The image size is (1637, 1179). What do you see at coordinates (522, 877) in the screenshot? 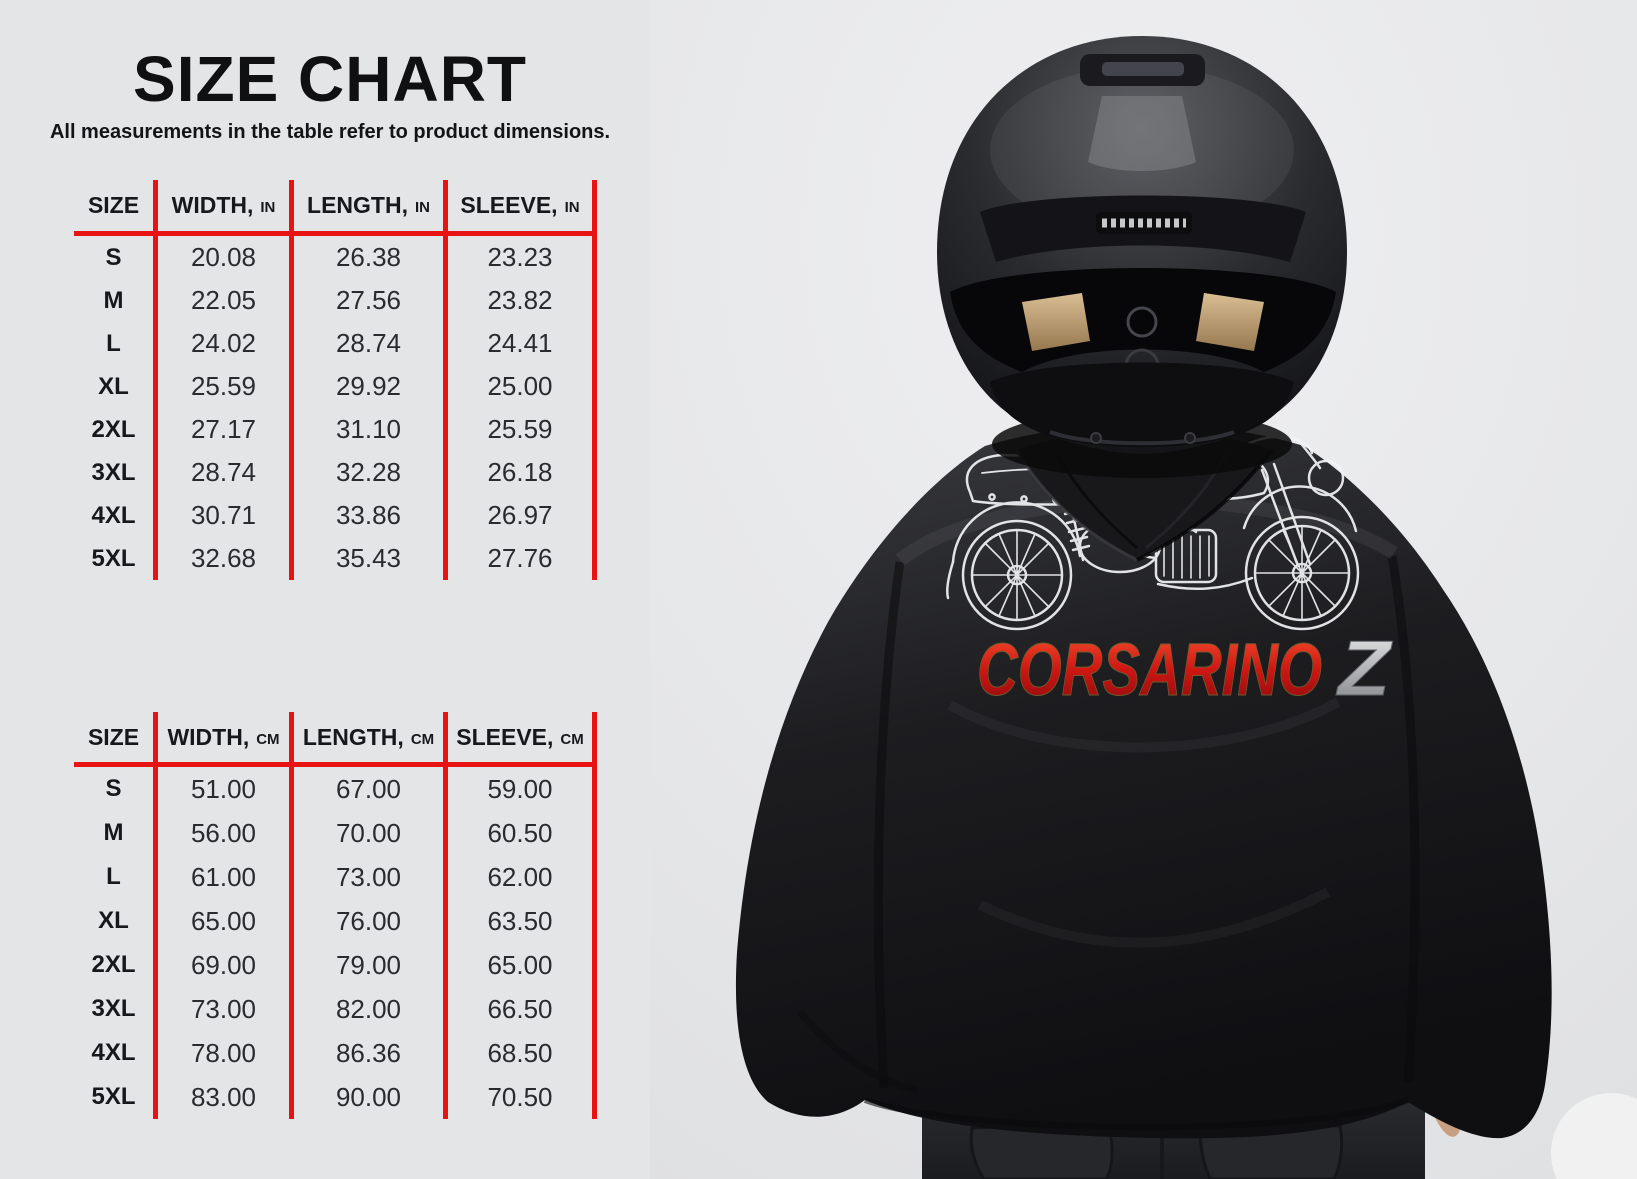
I see `measurement-value: 62.00` at bounding box center [522, 877].